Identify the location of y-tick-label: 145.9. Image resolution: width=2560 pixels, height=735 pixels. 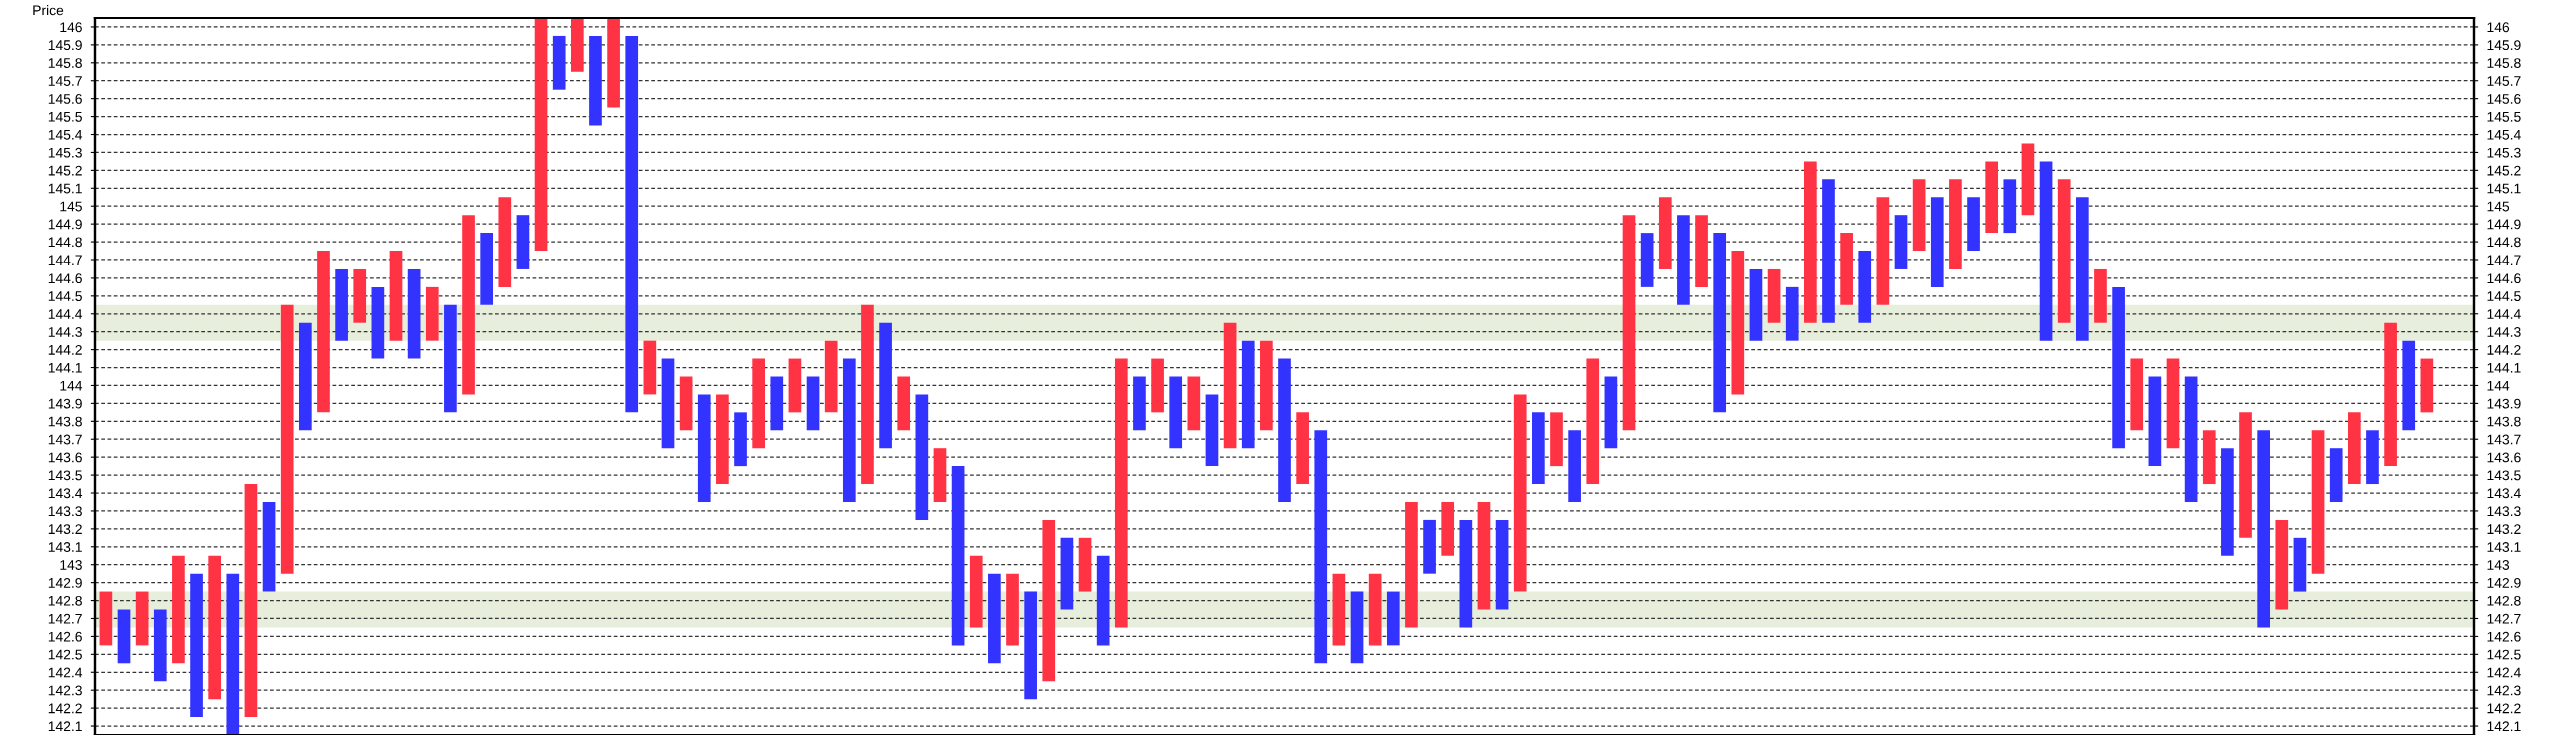
(65, 45).